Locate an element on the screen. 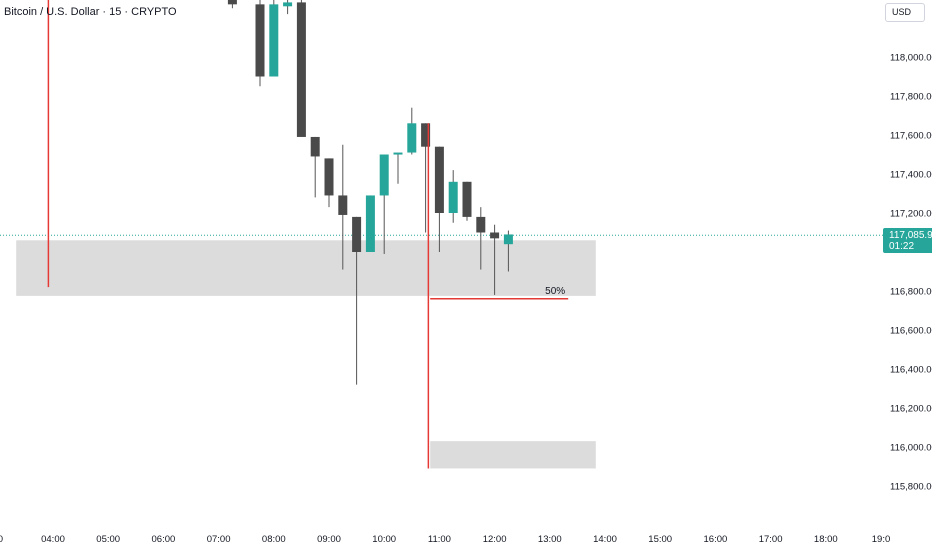 This screenshot has width=932, height=555. x-tick-label-1: 04:00 is located at coordinates (53, 539).